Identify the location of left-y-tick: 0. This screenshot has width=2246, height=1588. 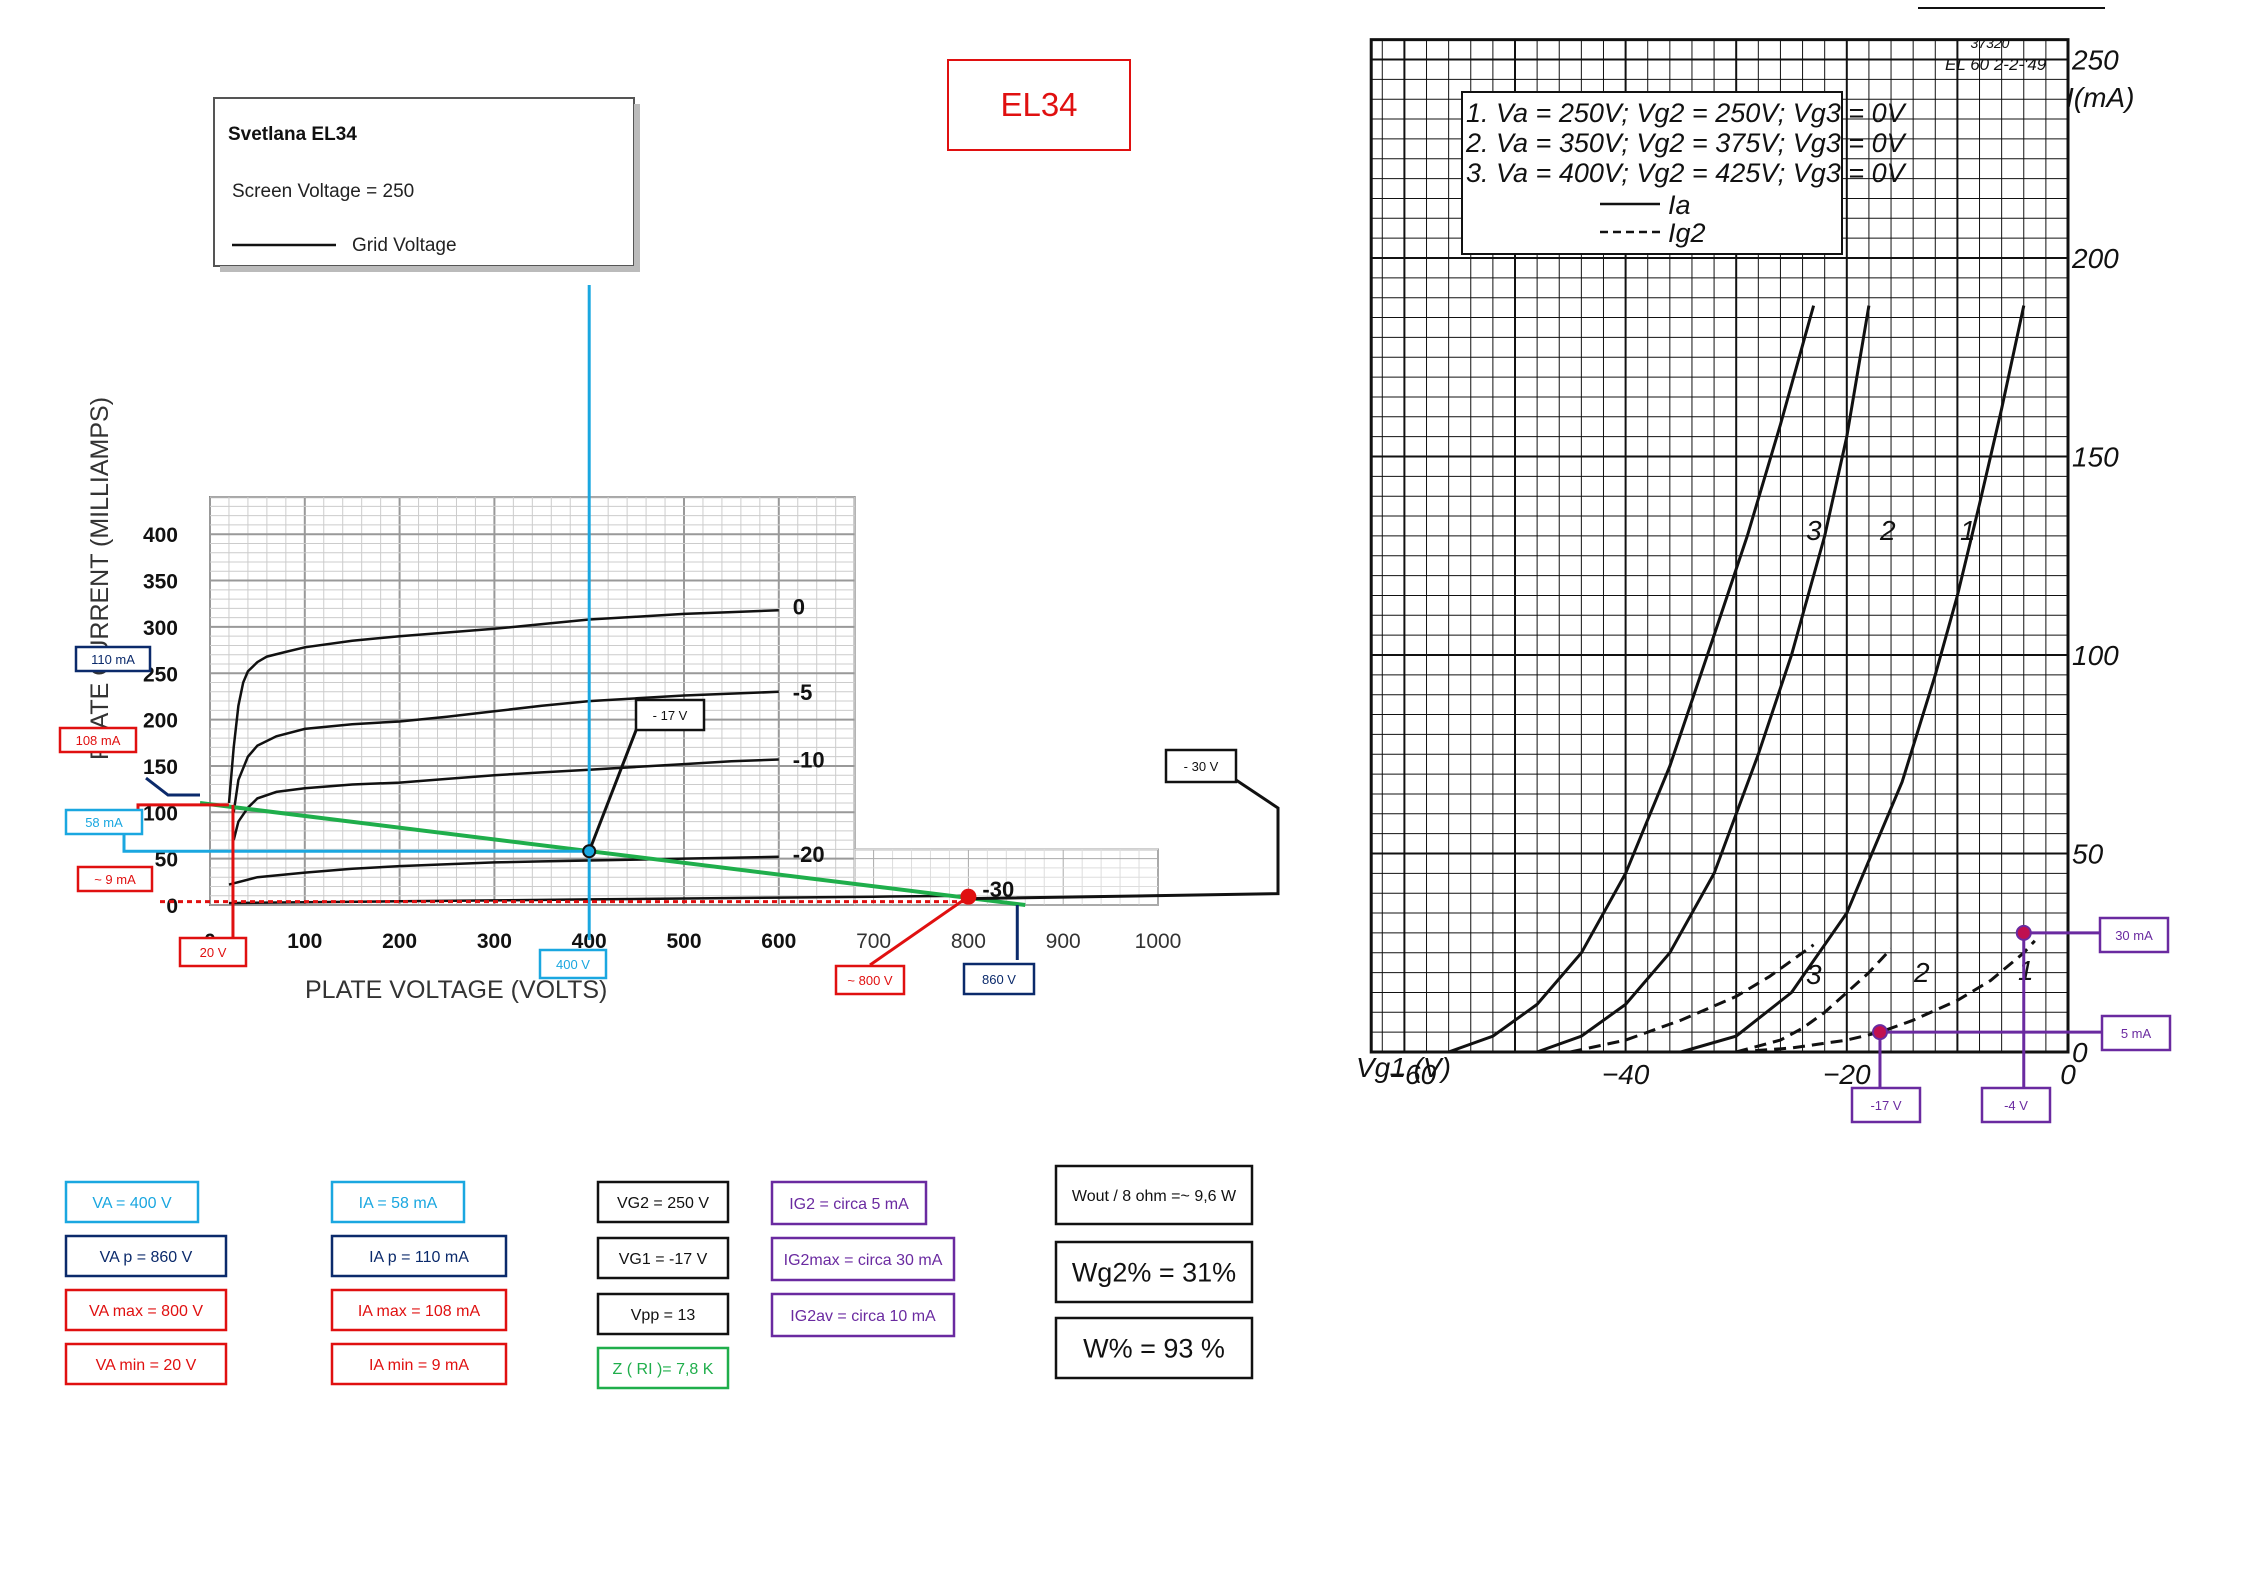
(172, 906).